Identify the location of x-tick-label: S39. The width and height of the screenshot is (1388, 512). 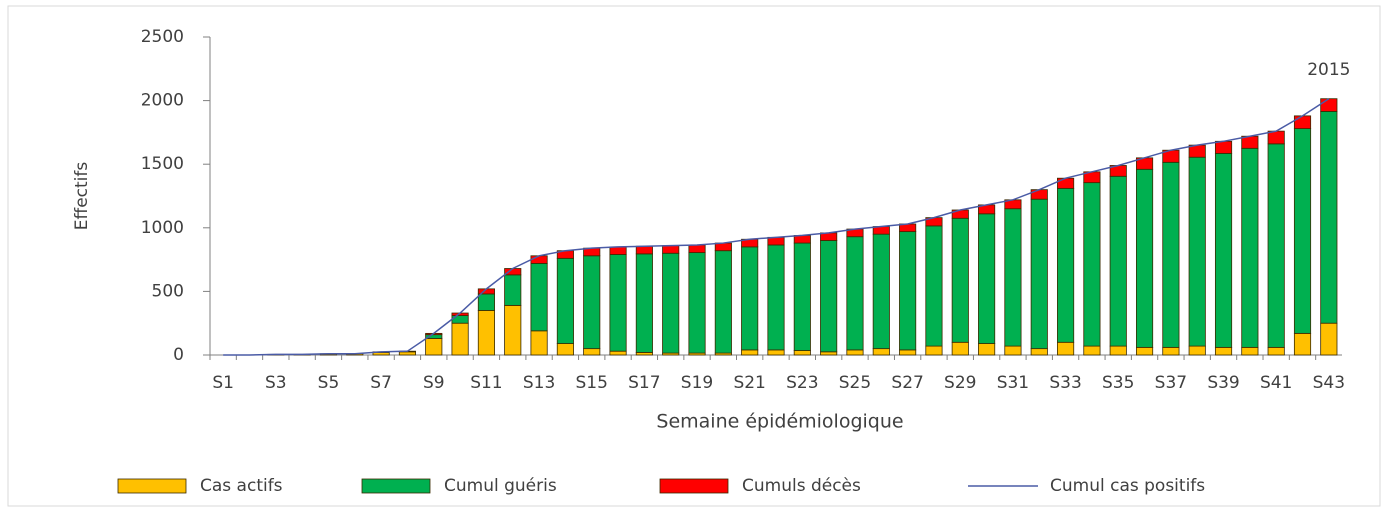
(1223, 383).